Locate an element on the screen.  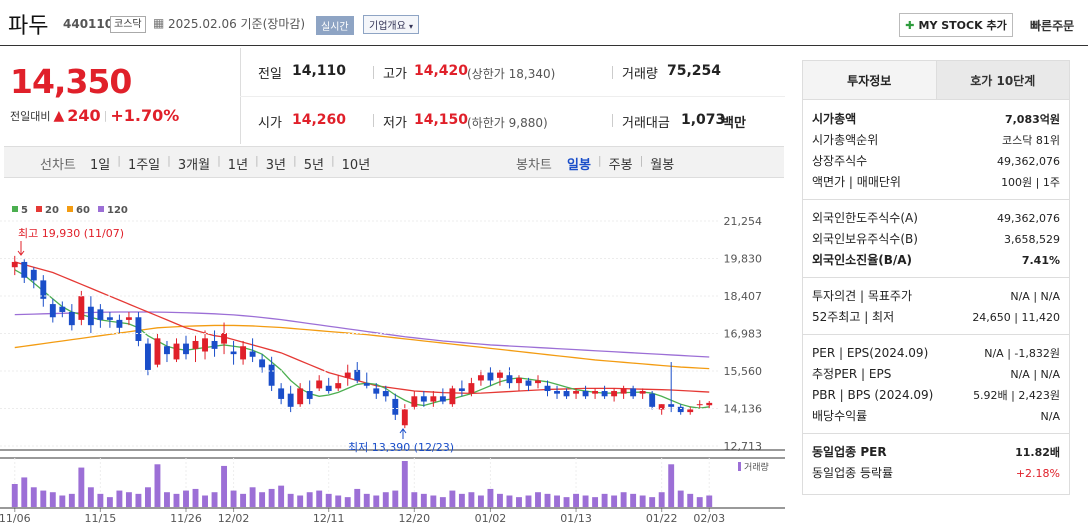
candle-period-tab: 월봉 is located at coordinates (662, 165).